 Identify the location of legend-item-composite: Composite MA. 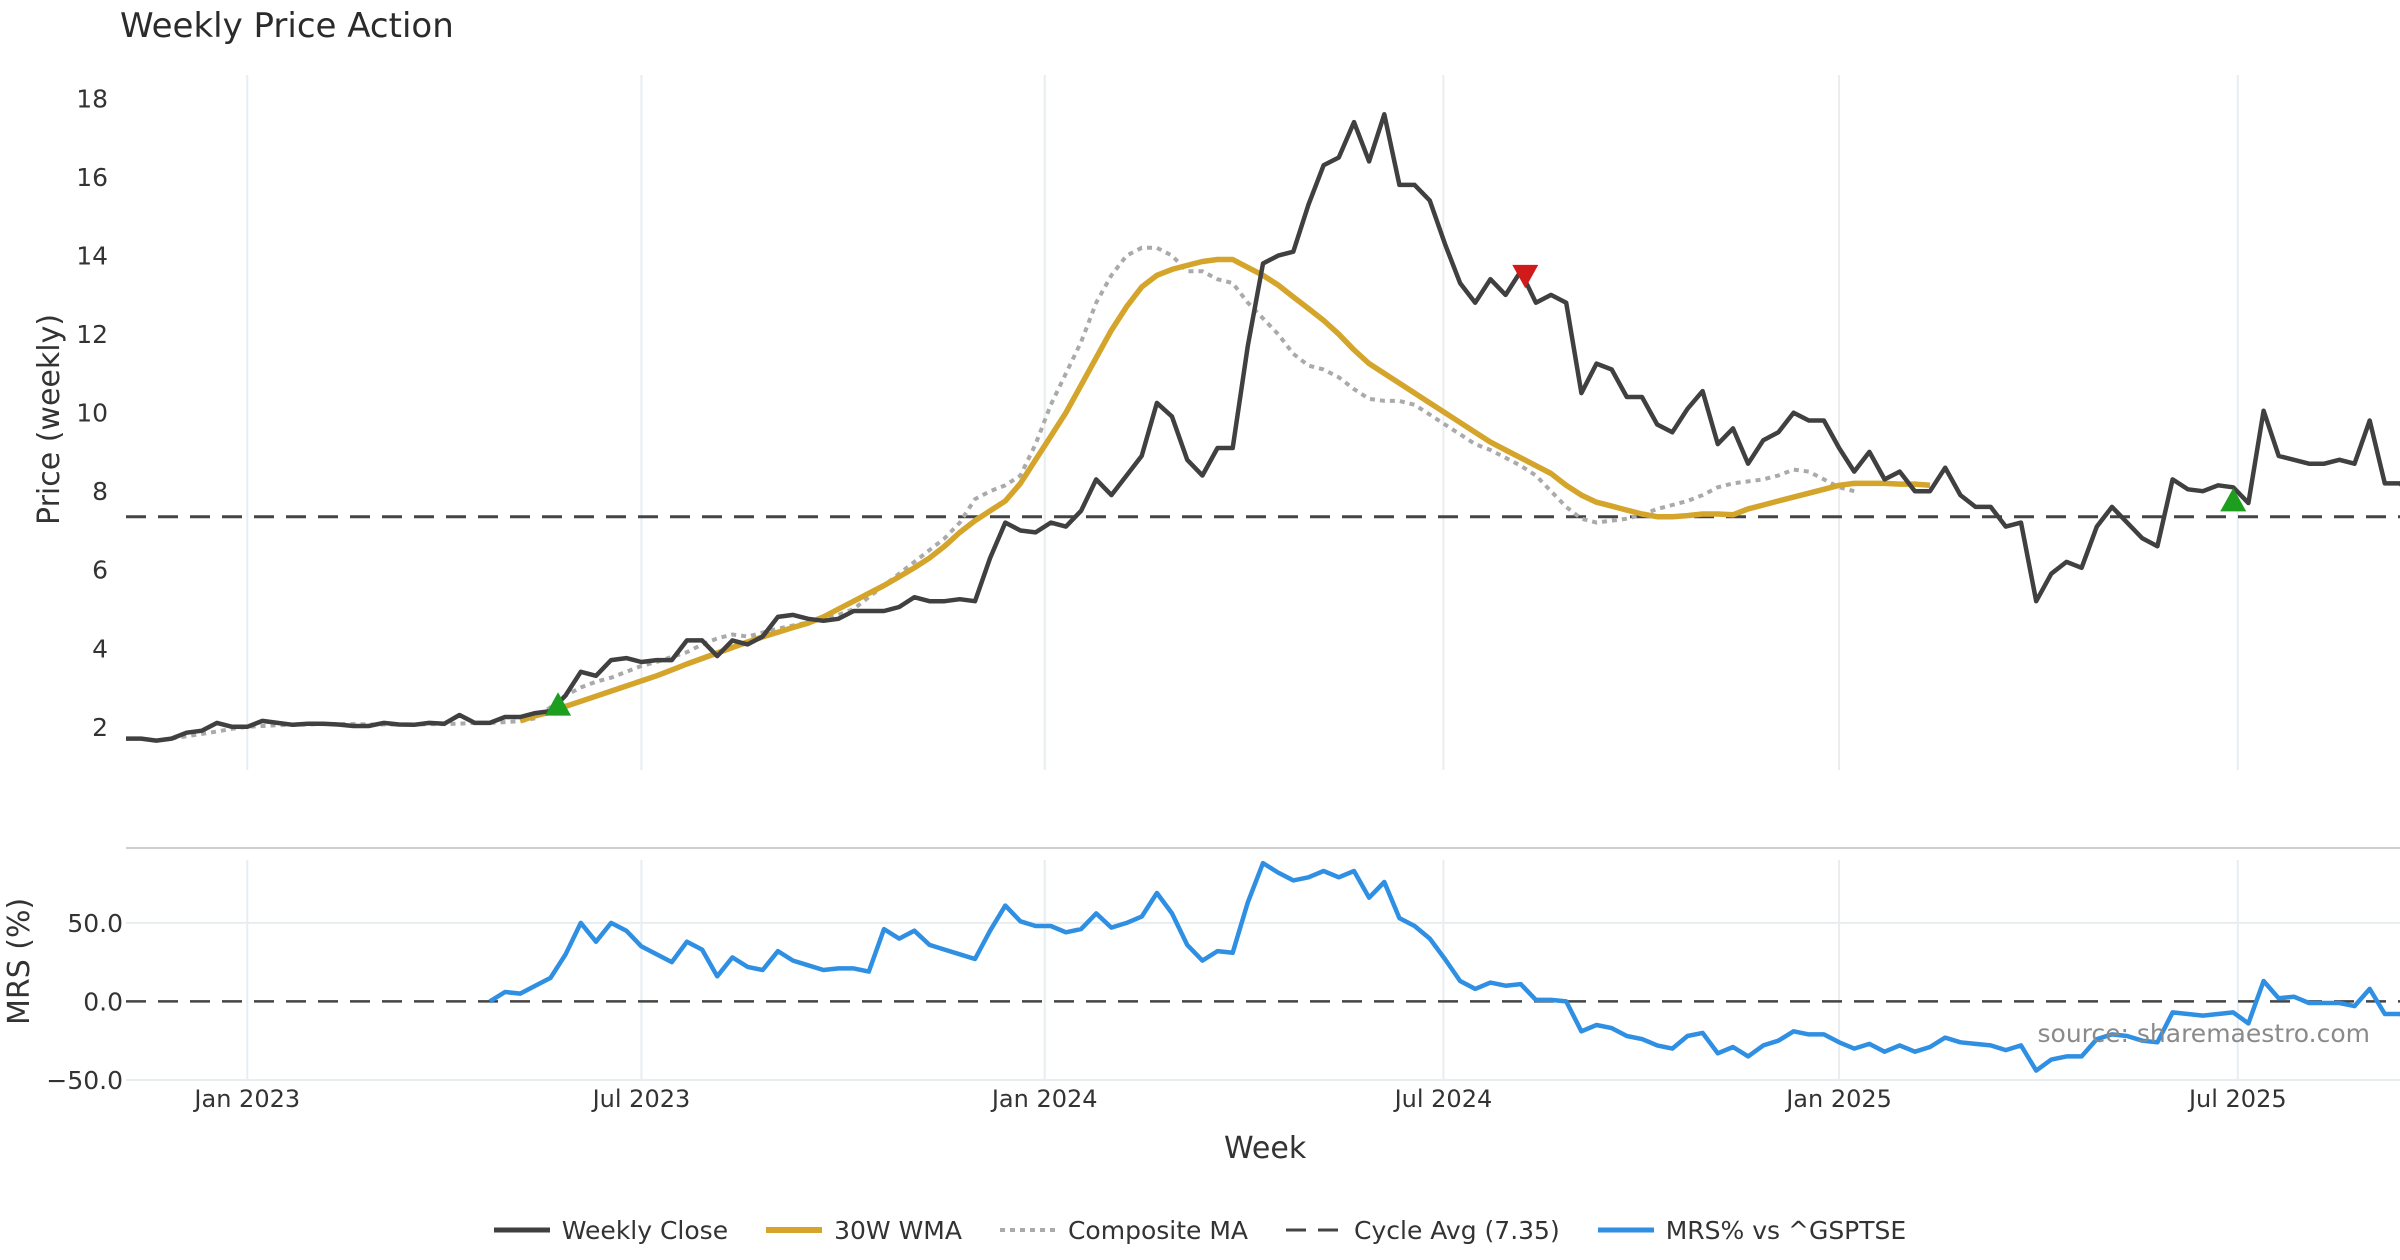
(1124, 1230).